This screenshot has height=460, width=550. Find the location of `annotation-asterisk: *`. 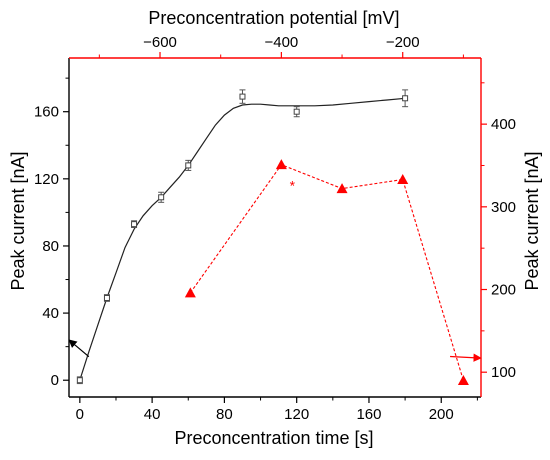

annotation-asterisk: * is located at coordinates (293, 186).